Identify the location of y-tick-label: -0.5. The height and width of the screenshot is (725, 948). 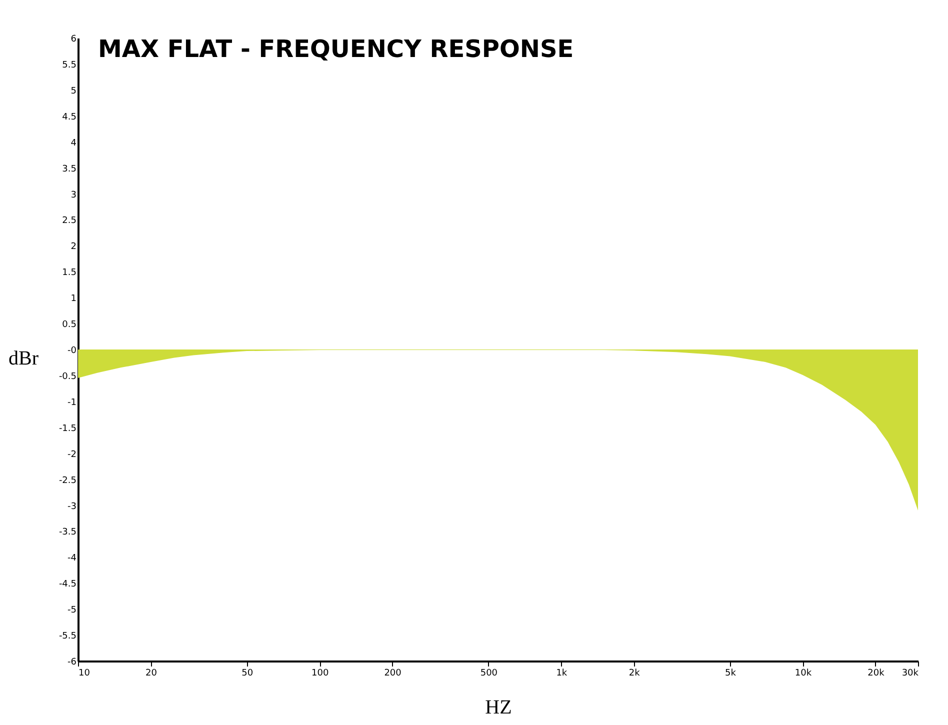
(67, 377).